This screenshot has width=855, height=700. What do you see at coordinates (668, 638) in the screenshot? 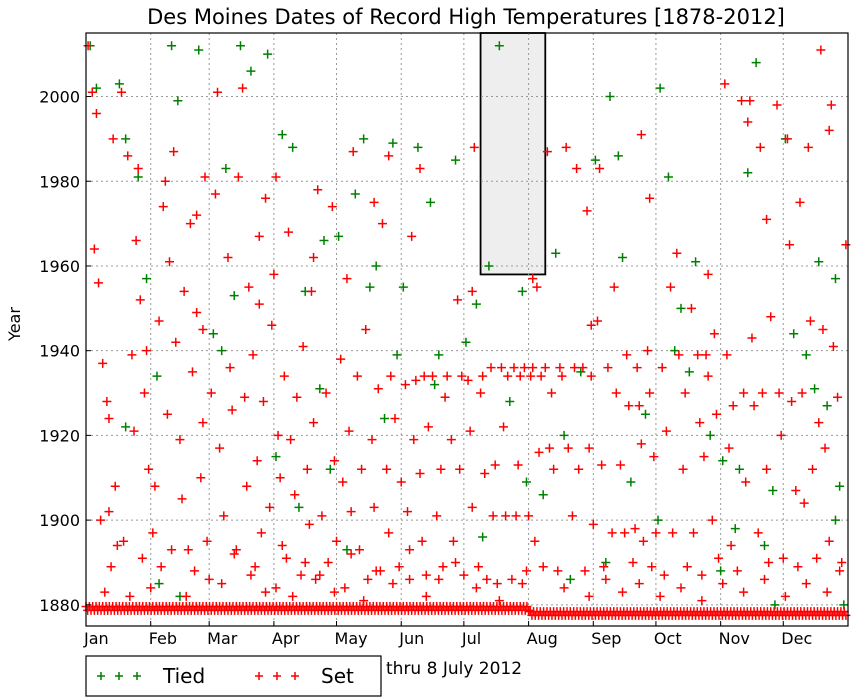
I see `x-tick-label: Oct` at bounding box center [668, 638].